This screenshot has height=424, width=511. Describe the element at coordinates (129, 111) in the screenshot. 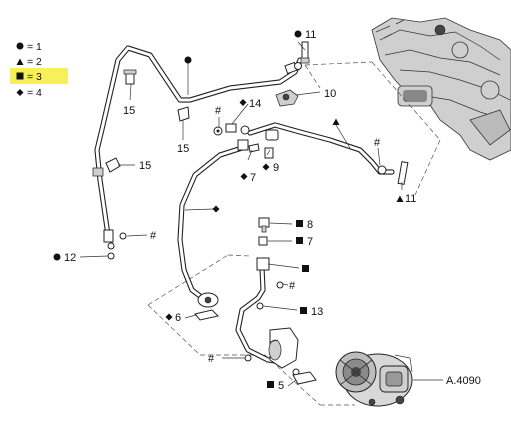

I see `callout-15-a: 15` at that location.